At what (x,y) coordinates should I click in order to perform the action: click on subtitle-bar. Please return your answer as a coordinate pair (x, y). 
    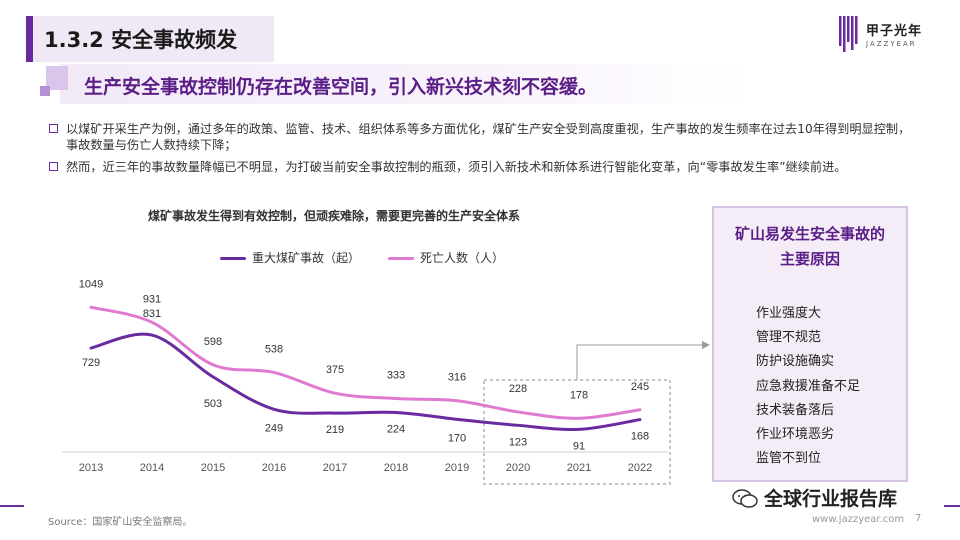
    Looking at the image, I should click on (405, 84).